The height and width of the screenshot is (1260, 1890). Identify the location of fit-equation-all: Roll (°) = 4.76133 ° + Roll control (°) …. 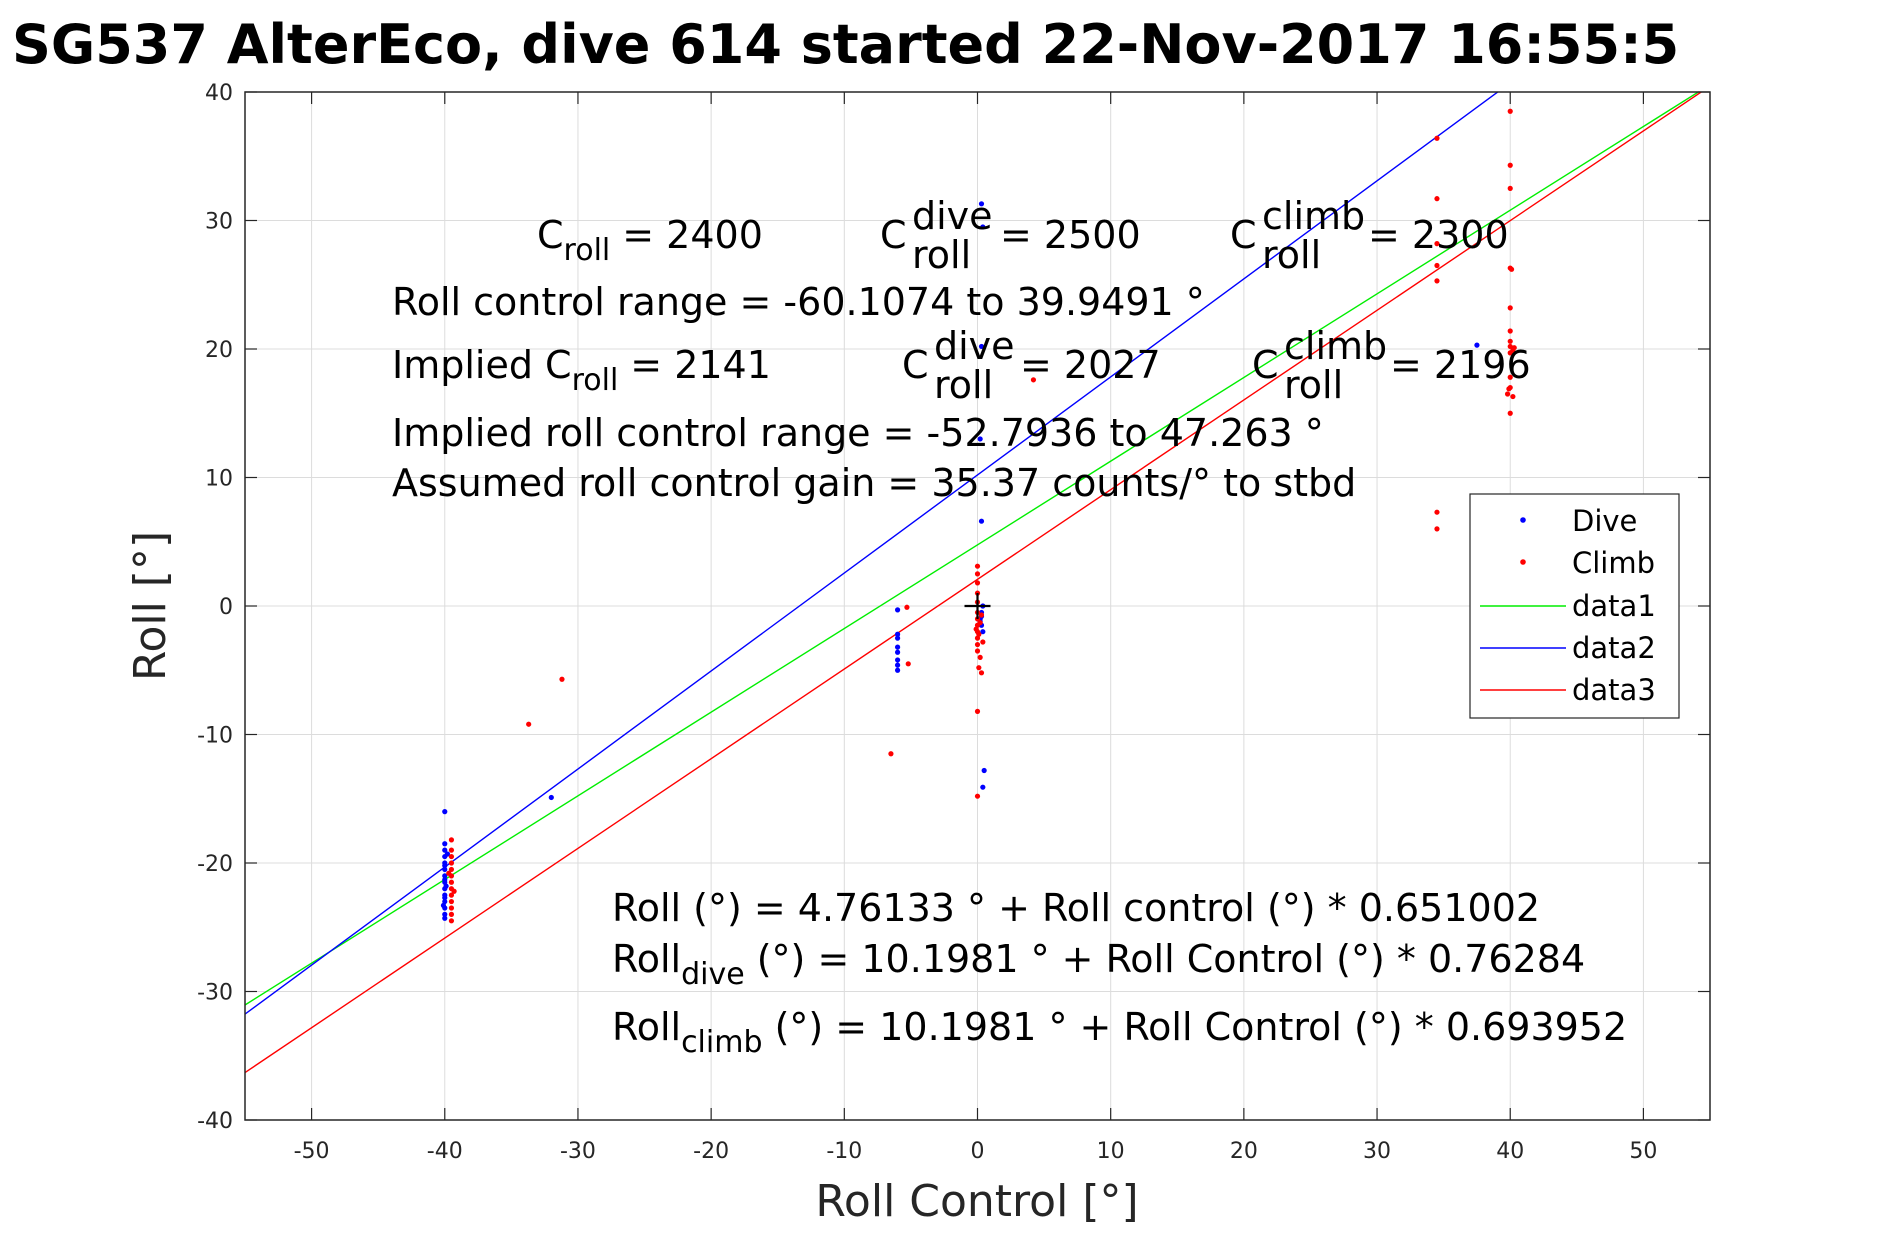
(1076, 908).